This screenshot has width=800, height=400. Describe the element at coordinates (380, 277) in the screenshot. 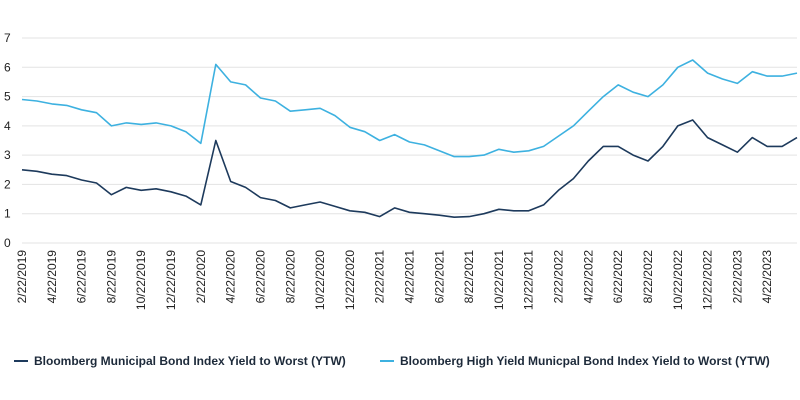

I see `x-tick-label: 2/22/2021` at that location.